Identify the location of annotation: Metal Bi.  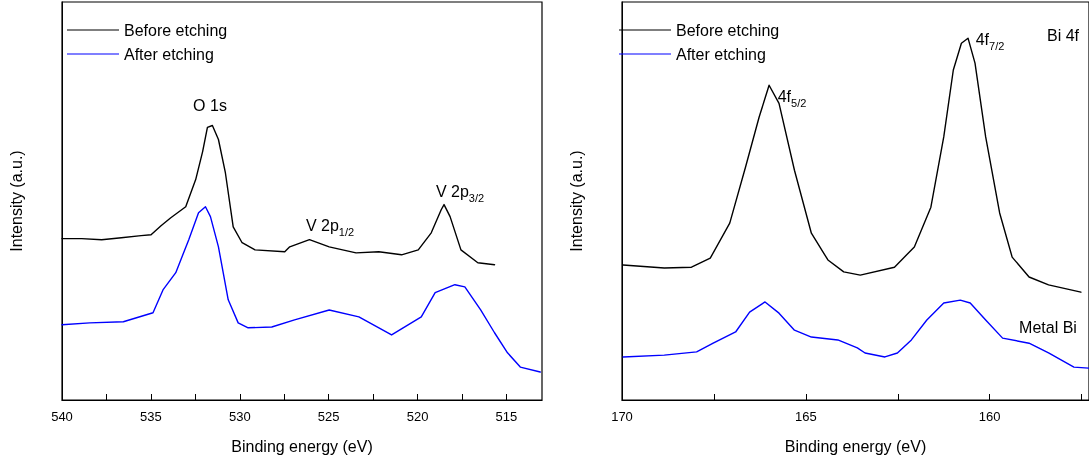
(1048, 327).